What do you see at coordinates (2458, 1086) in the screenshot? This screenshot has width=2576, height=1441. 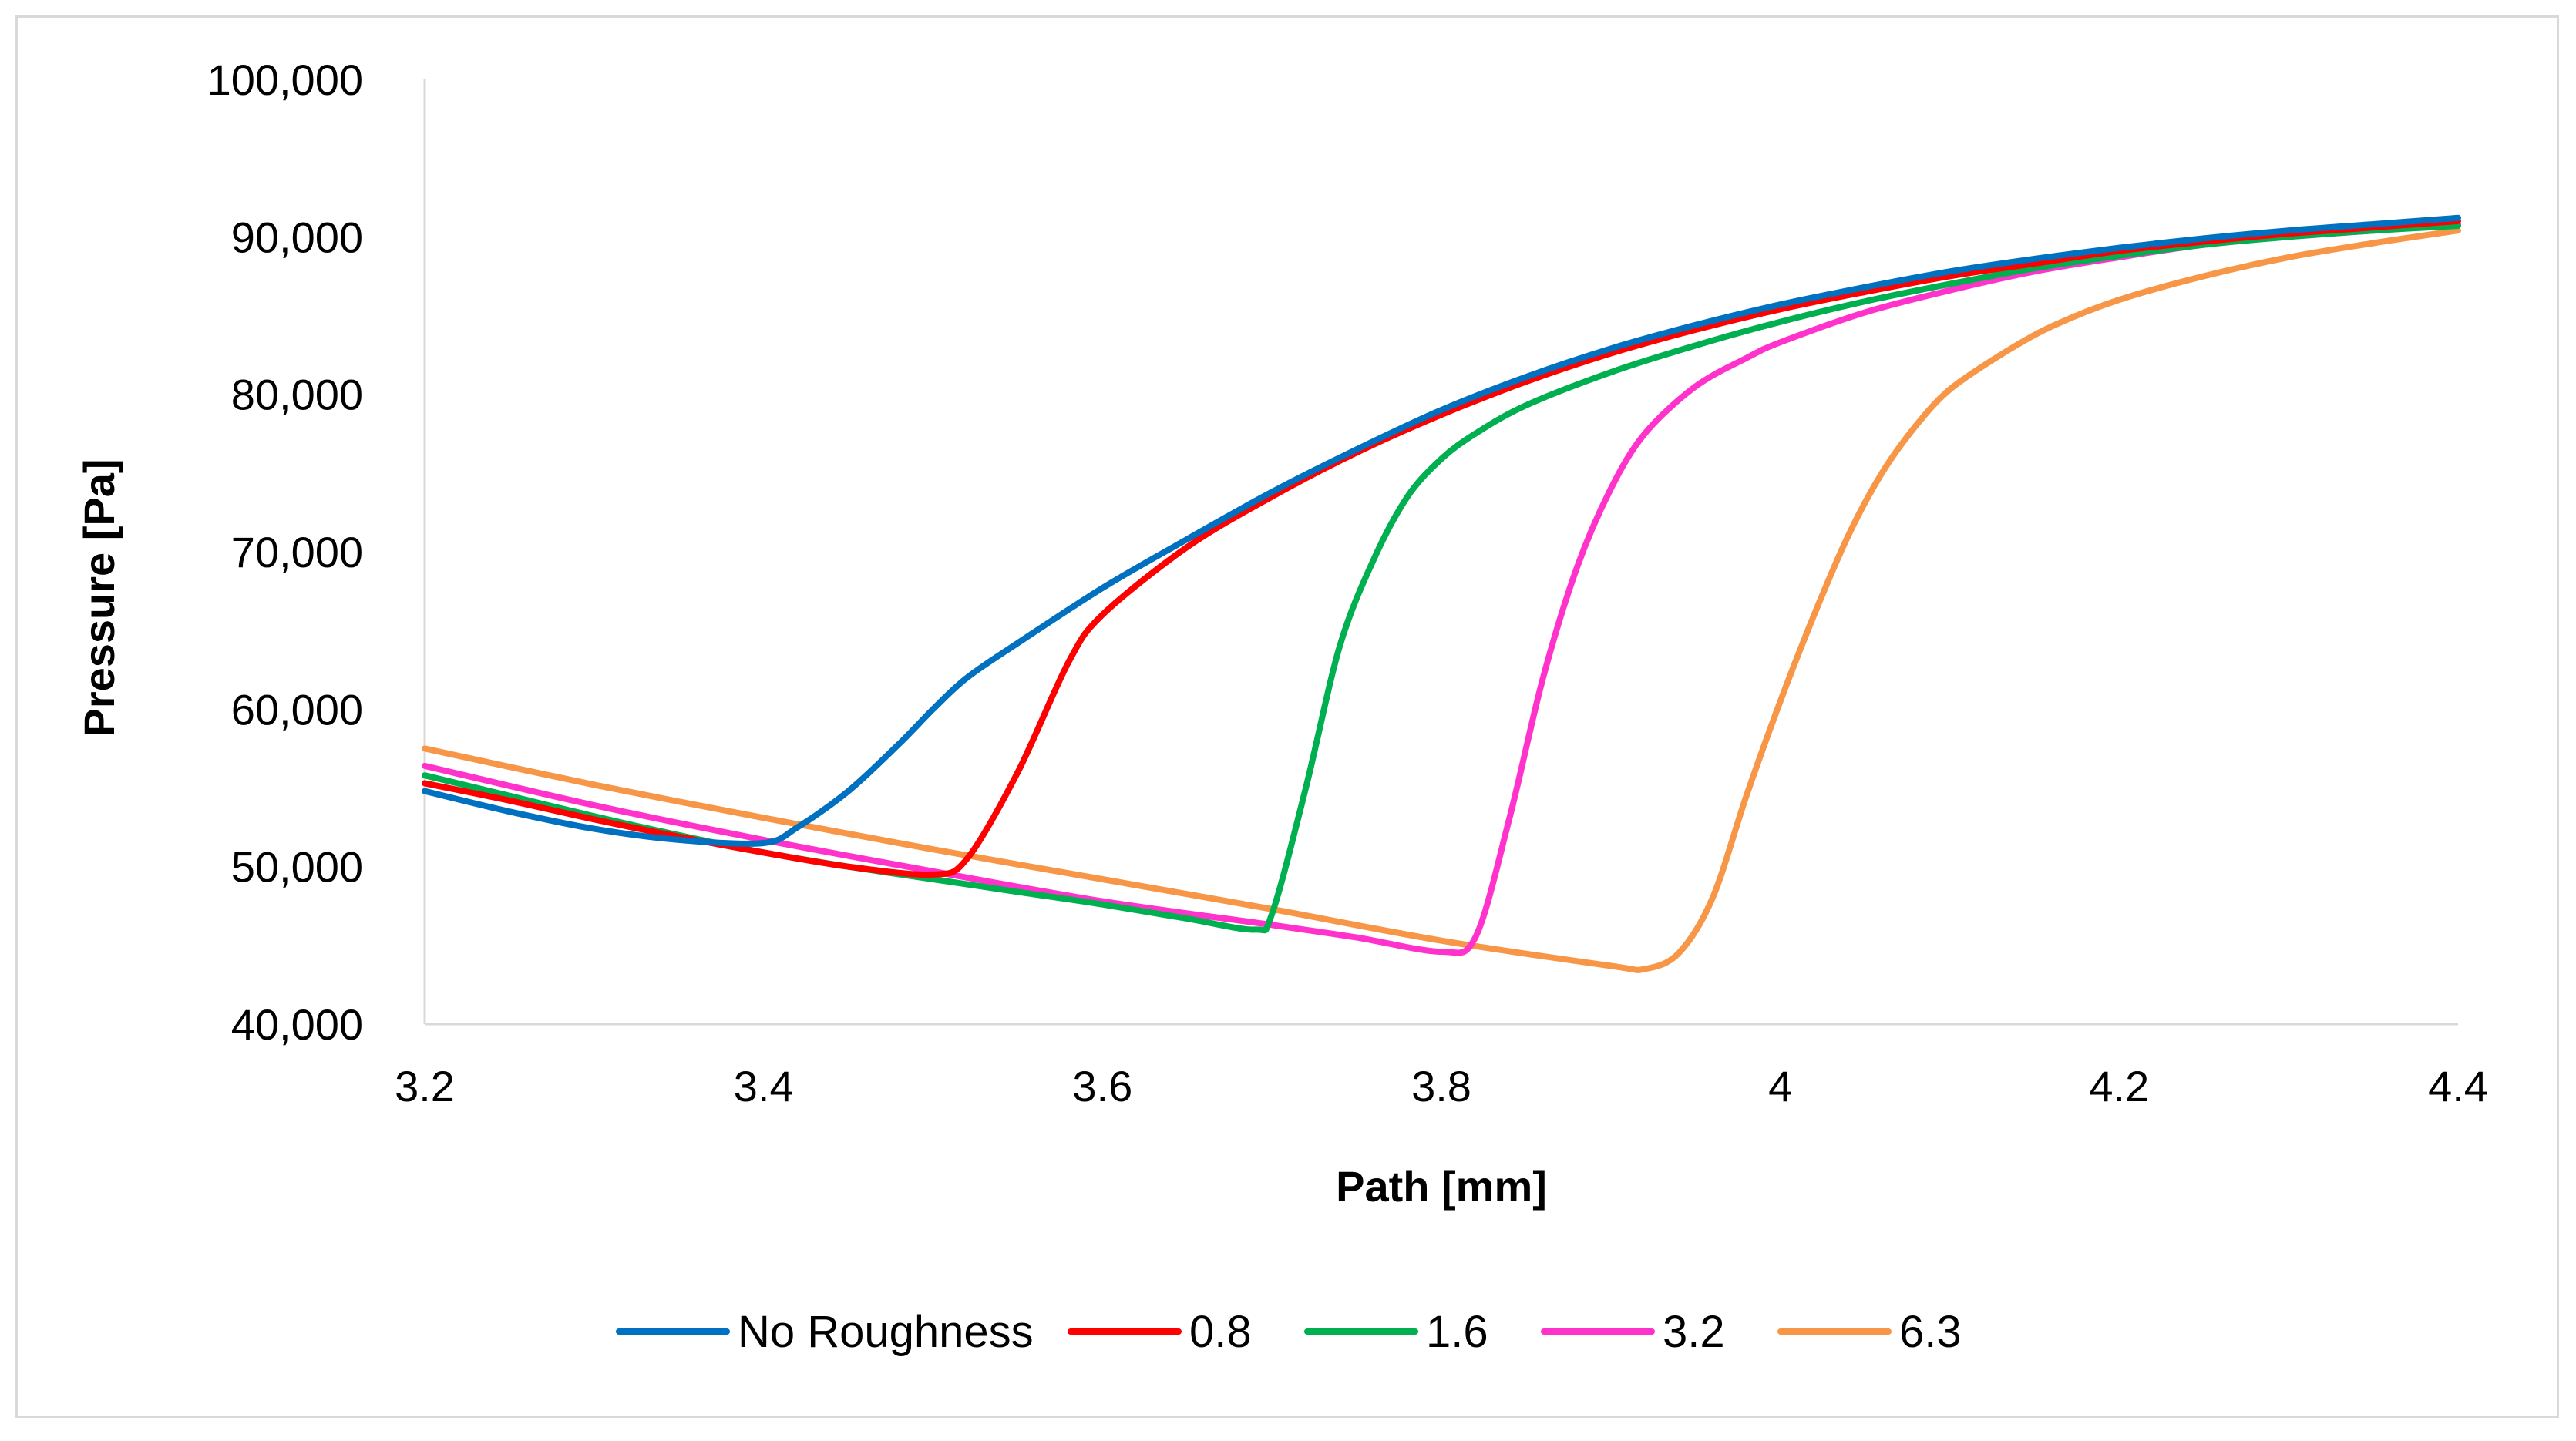 I see `x-tick-label: 4.4` at bounding box center [2458, 1086].